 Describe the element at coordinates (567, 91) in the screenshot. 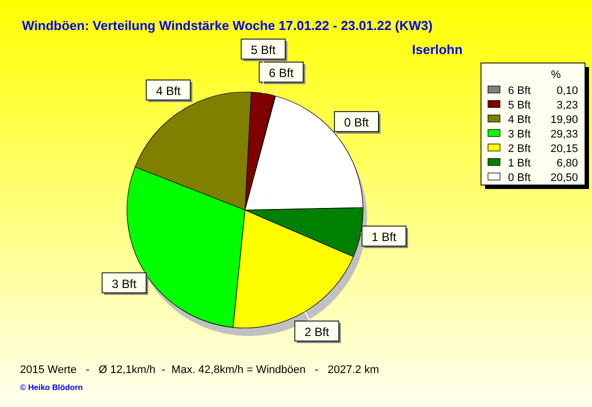

I see `data-label: 0,10` at that location.